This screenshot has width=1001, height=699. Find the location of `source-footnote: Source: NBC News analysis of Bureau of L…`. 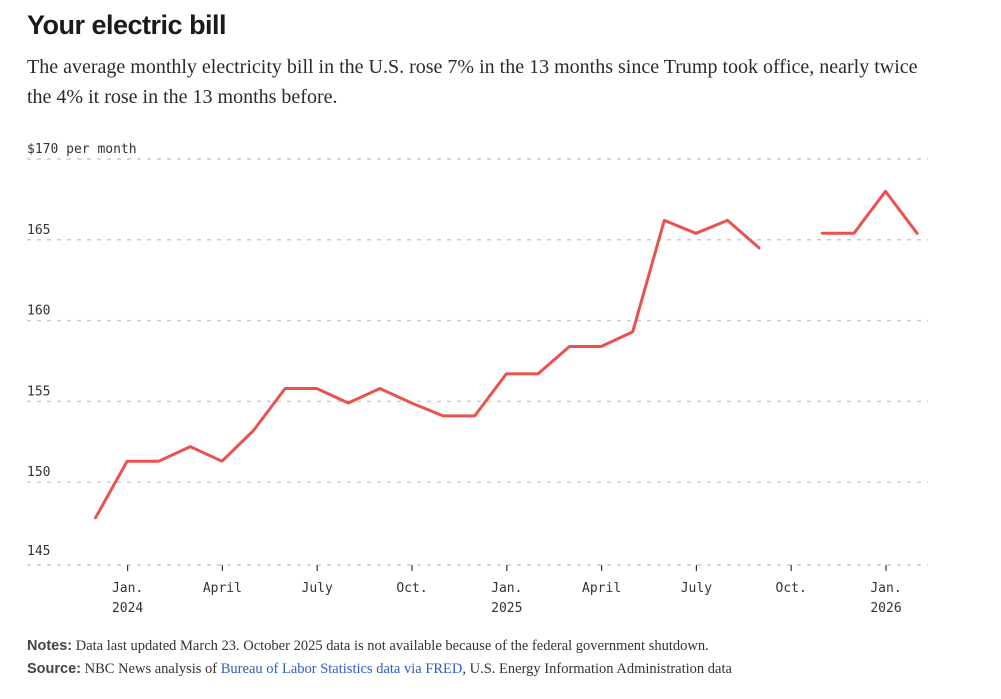

source-footnote: Source: NBC News analysis of Bureau of L… is located at coordinates (379, 669).